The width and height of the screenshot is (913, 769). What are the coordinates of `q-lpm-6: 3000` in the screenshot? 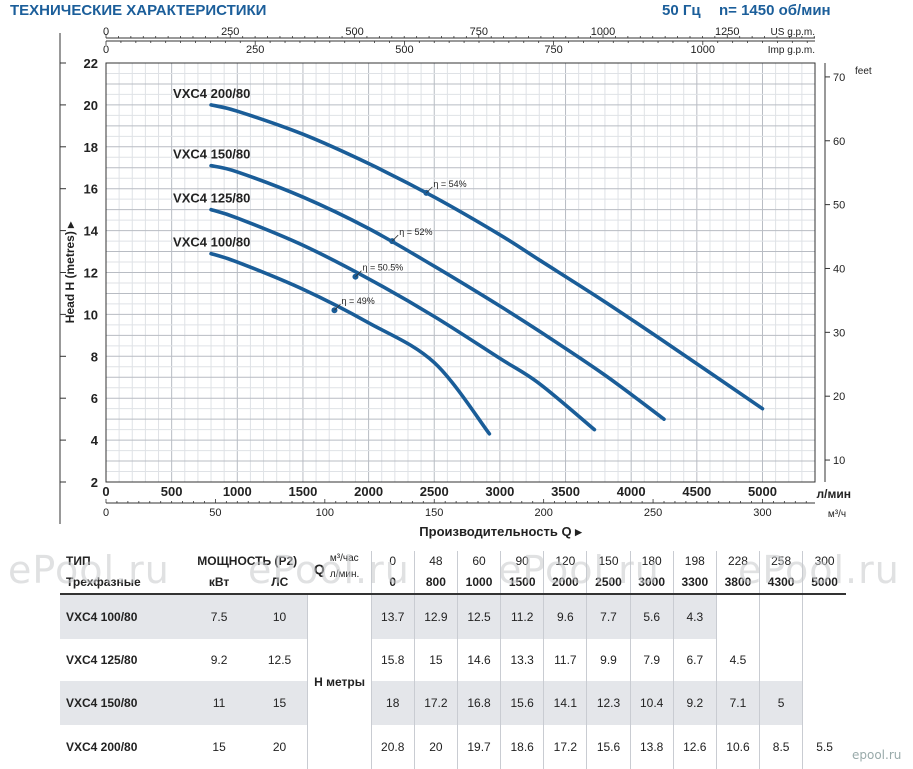 It's located at (651, 582).